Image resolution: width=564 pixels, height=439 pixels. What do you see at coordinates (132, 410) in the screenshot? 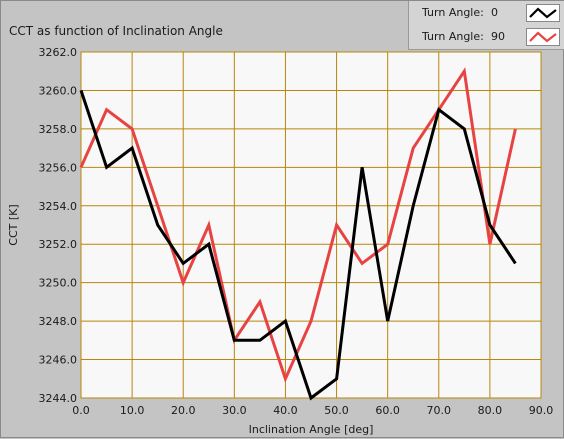
I see `x-tick-label: 10.0` at bounding box center [132, 410].